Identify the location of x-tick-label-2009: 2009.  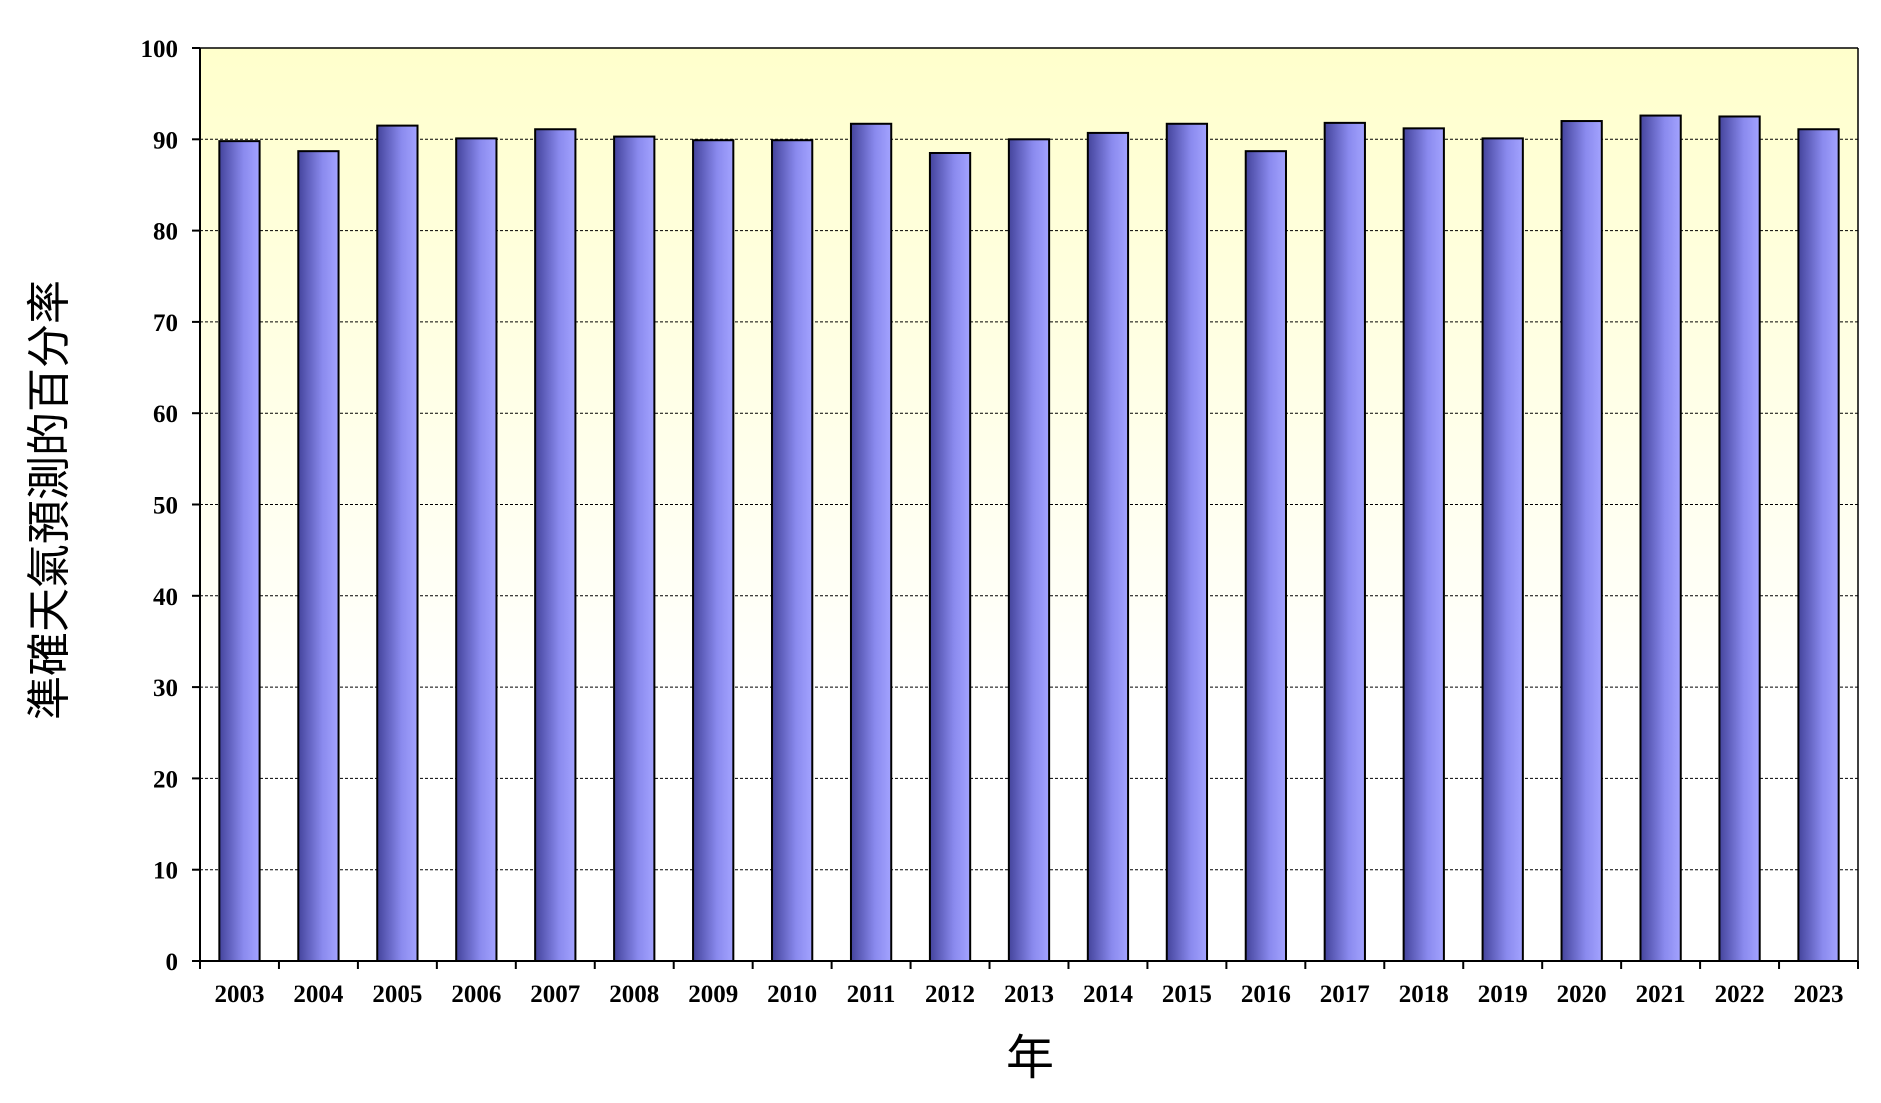
(713, 994).